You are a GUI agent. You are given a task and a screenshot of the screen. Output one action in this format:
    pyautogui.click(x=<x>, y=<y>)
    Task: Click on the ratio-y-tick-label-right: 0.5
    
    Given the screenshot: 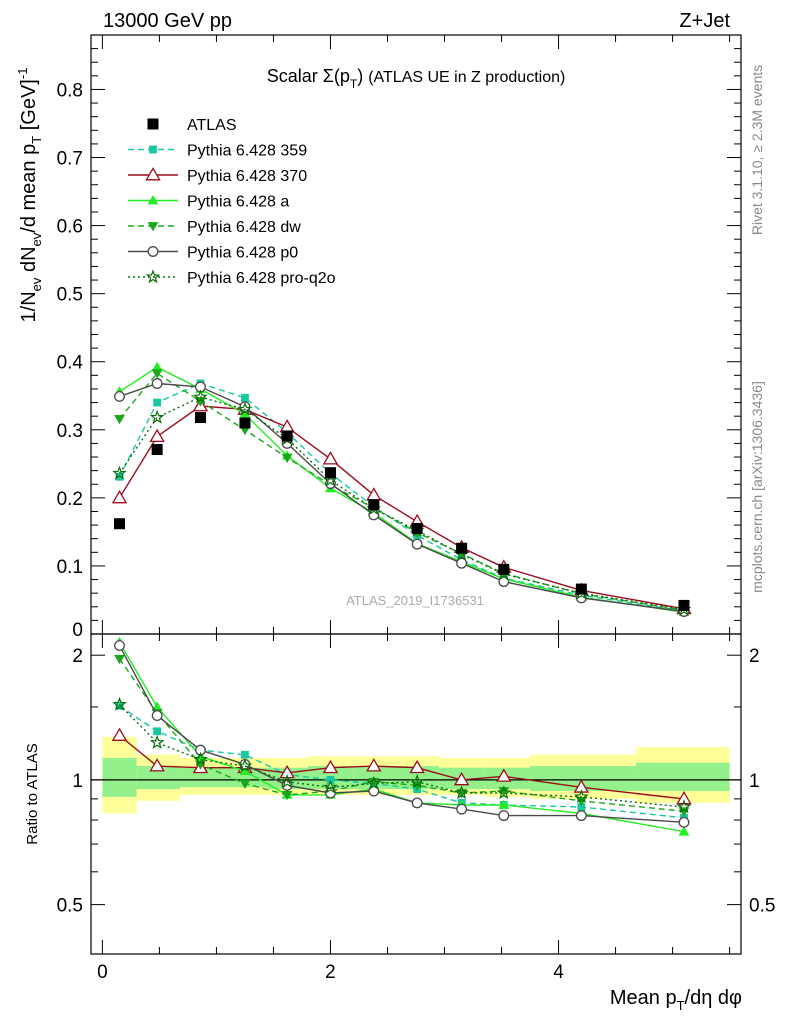 What is the action you would take?
    pyautogui.click(x=762, y=906)
    